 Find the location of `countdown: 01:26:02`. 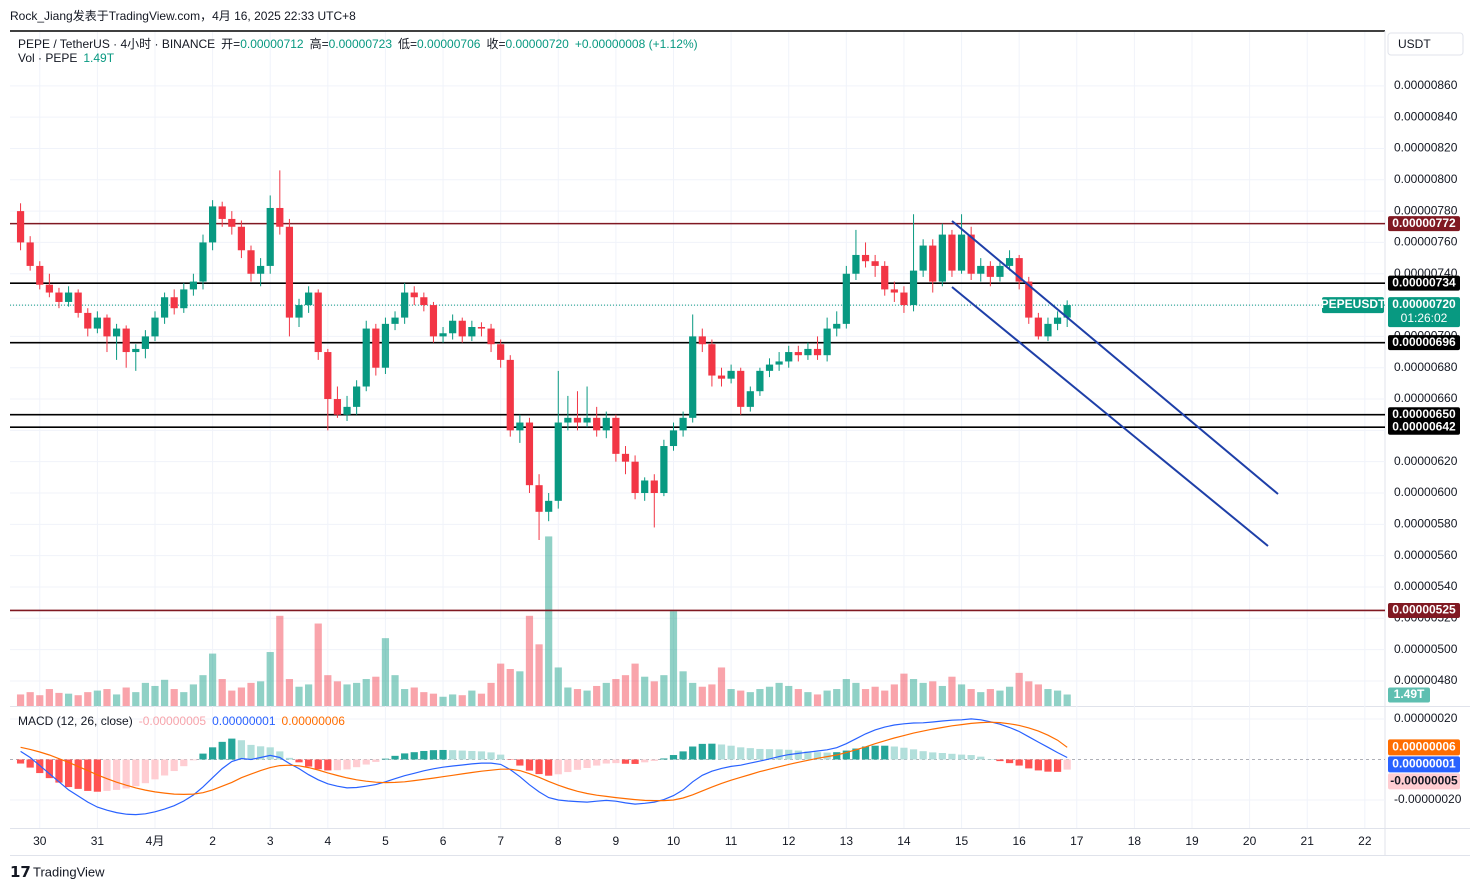

countdown: 01:26:02 is located at coordinates (1424, 318).